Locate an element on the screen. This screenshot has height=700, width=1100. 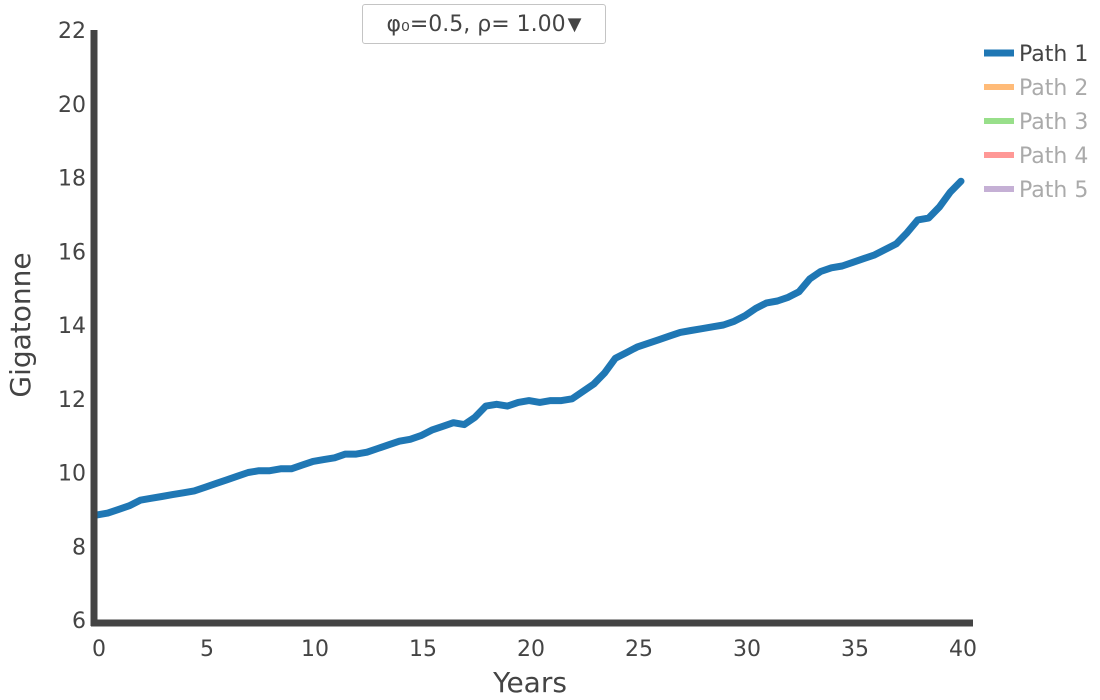
legend-item-path-2: Path 2 is located at coordinates (1036, 88).